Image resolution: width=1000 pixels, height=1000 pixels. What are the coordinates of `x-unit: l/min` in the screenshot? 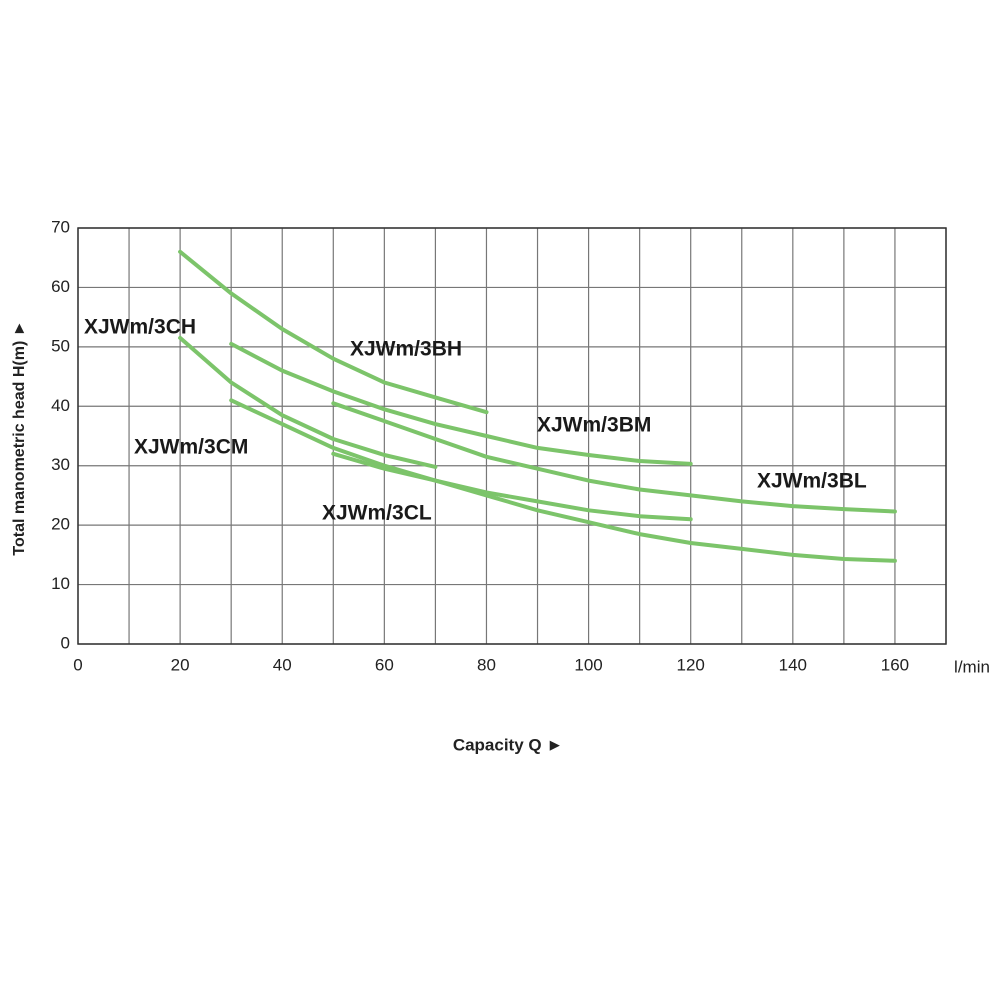 It's located at (972, 666).